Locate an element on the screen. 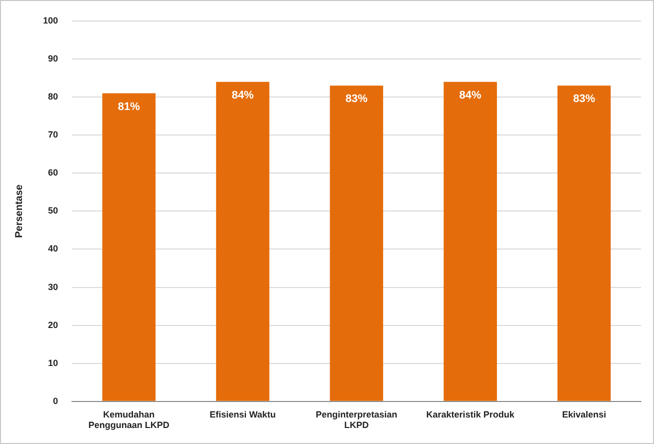 Image resolution: width=654 pixels, height=444 pixels. data-label: 81% is located at coordinates (129, 106).